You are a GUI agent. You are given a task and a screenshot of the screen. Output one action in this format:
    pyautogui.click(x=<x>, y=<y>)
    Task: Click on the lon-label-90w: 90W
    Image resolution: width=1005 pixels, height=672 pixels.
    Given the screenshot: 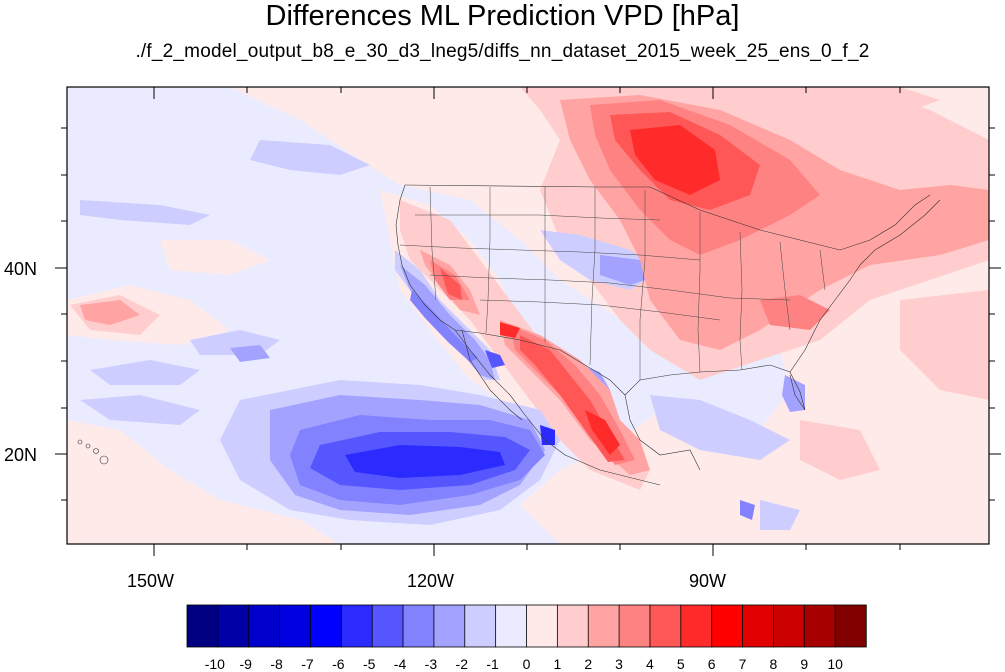 What is the action you would take?
    pyautogui.click(x=708, y=581)
    